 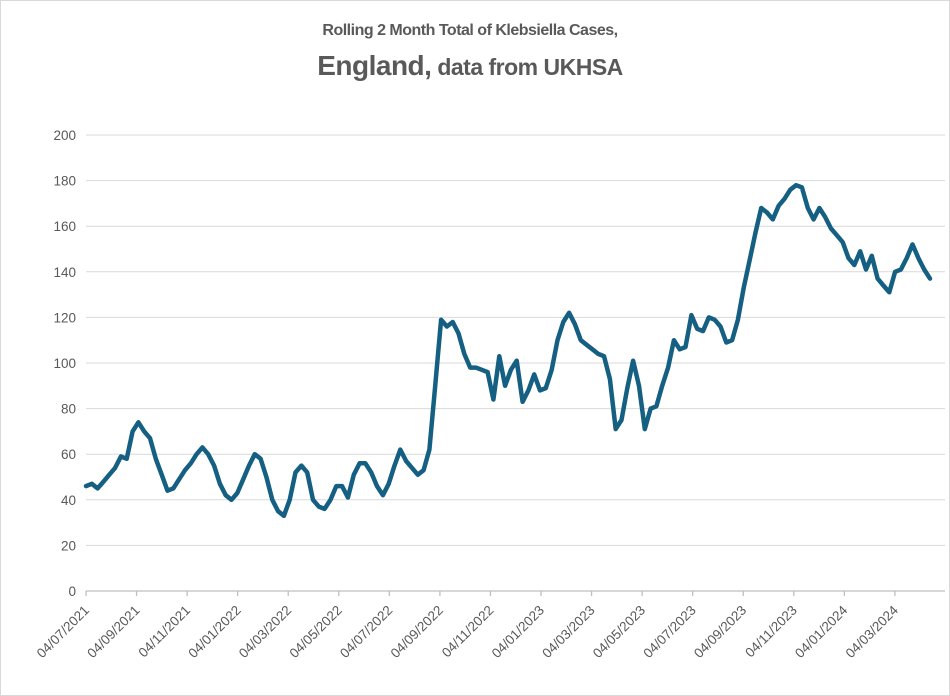 What do you see at coordinates (720, 632) in the screenshot?
I see `x-tick-label: 04/09/2023` at bounding box center [720, 632].